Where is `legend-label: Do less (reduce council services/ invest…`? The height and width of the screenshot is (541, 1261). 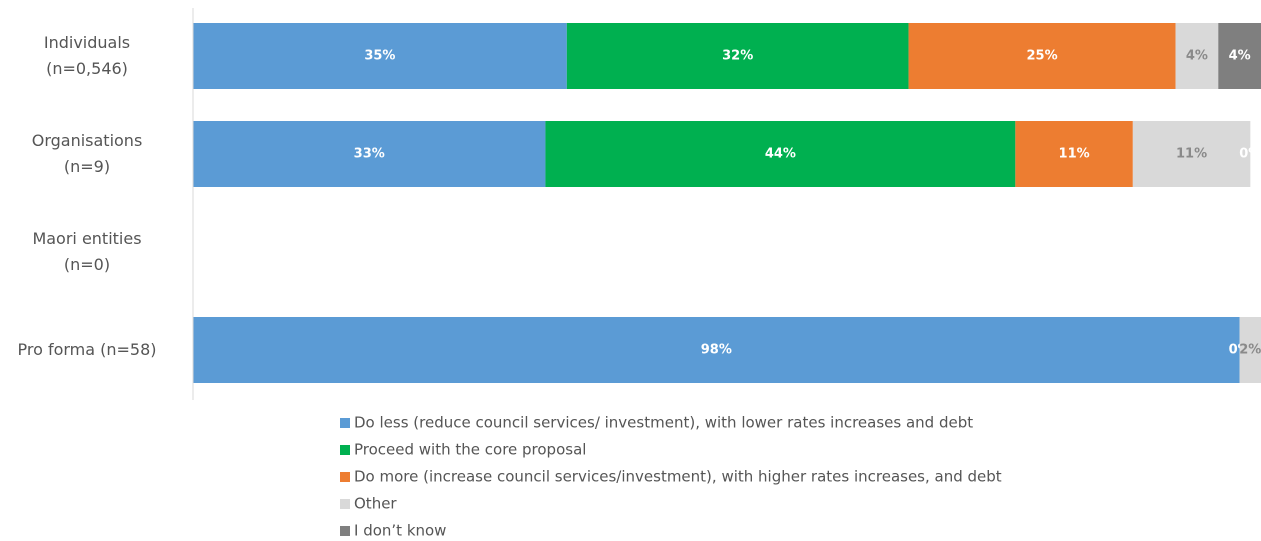 legend-label: Do less (reduce council services/ invest… is located at coordinates (663, 423).